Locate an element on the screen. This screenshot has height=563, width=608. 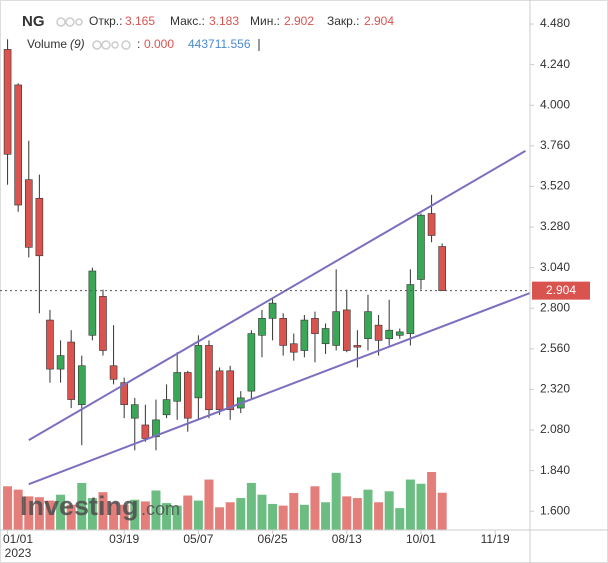
close-label: Закр.: is located at coordinates (343, 21).